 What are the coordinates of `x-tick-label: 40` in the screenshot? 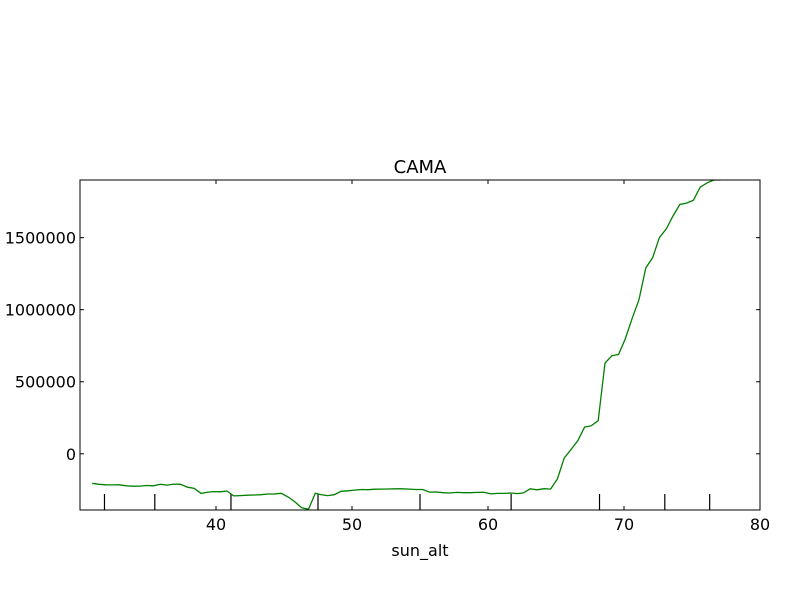 It's located at (216, 524).